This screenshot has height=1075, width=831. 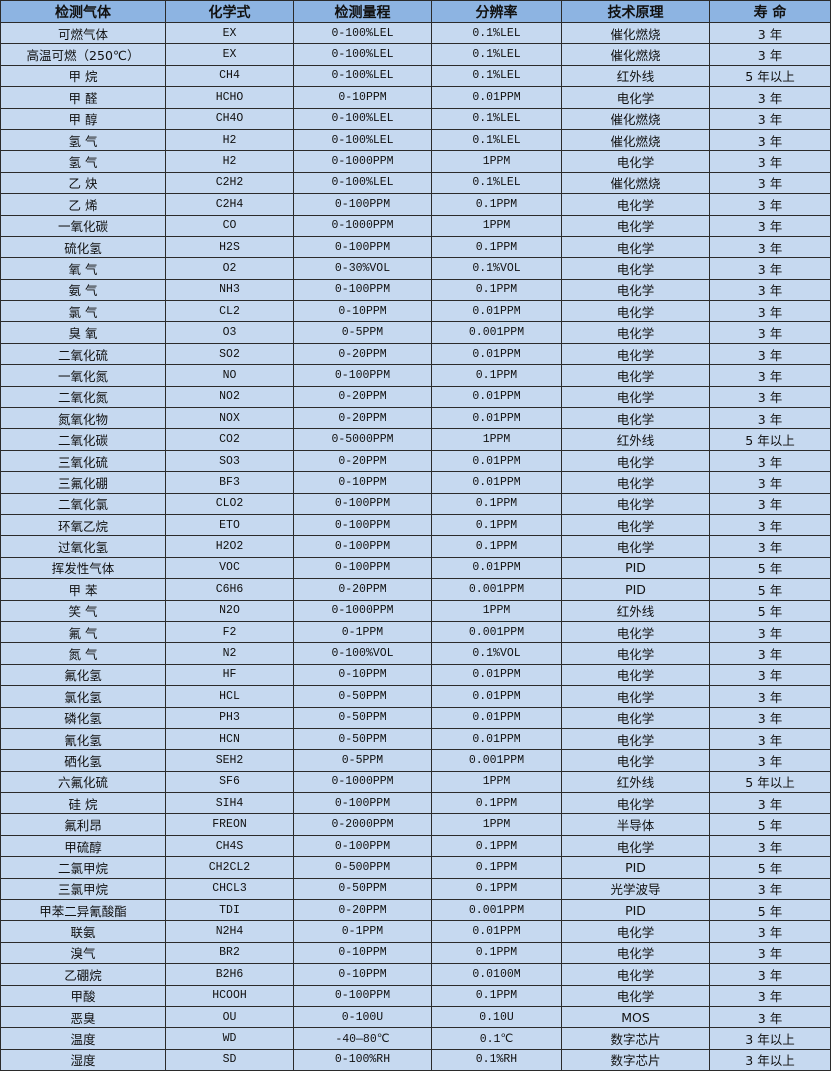 I want to click on formula-cell: SF6, so click(x=229, y=782).